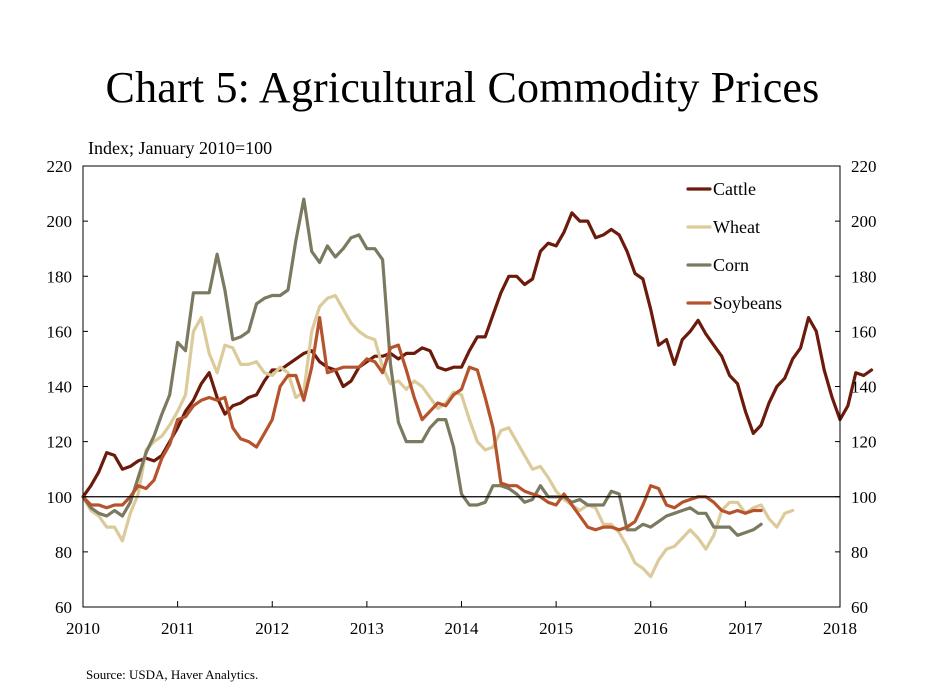  Describe the element at coordinates (60, 276) in the screenshot. I see `y-tick-label-left: 180` at that location.